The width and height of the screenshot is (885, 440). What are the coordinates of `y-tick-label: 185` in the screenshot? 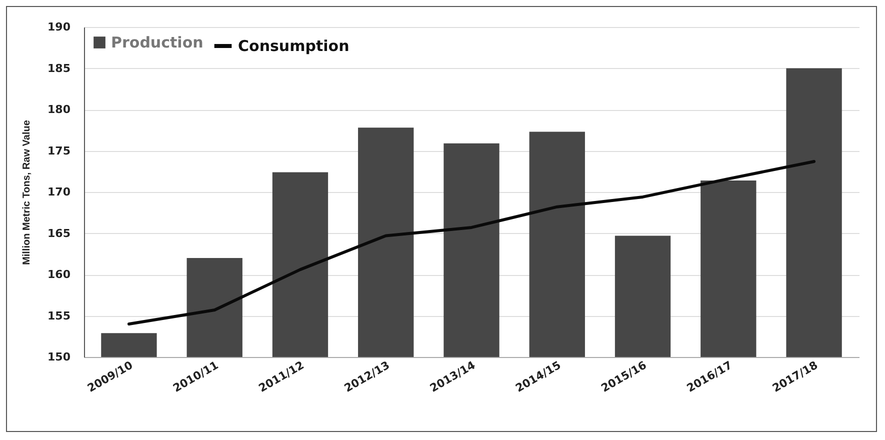 It's located at (59, 68).